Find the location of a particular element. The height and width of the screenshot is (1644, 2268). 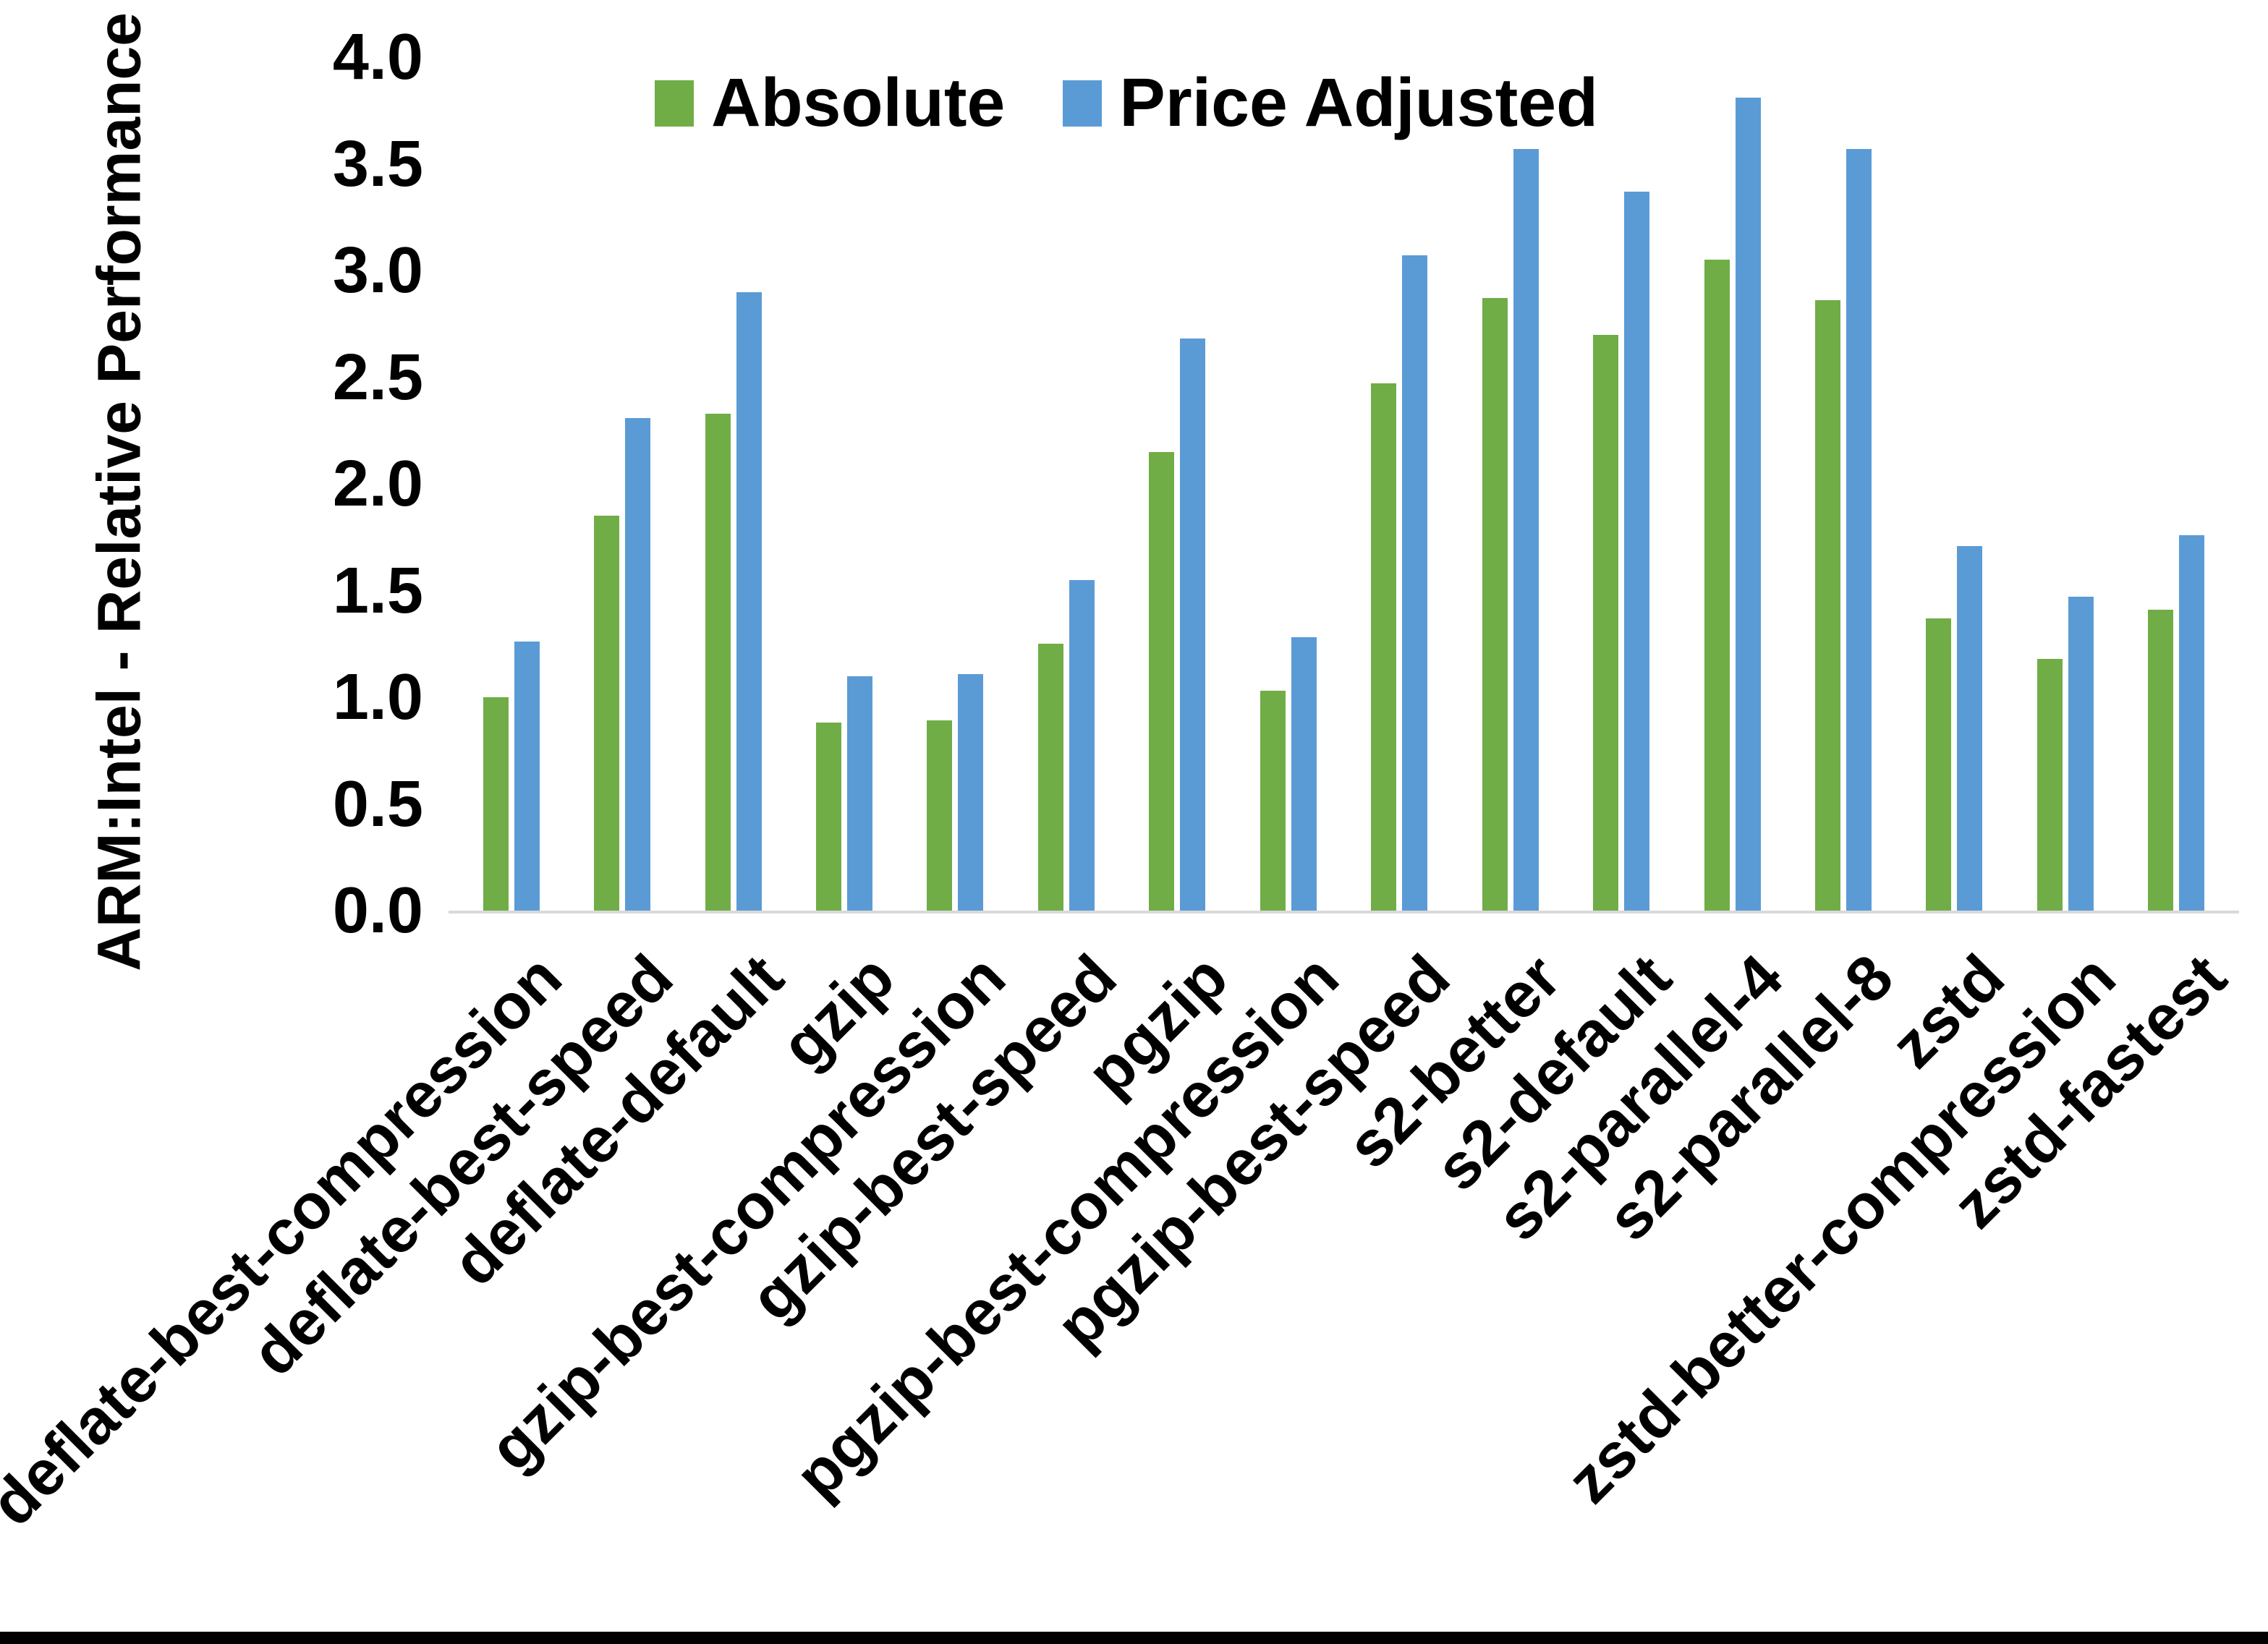

legend-item-absolute: Absolute is located at coordinates (830, 103).